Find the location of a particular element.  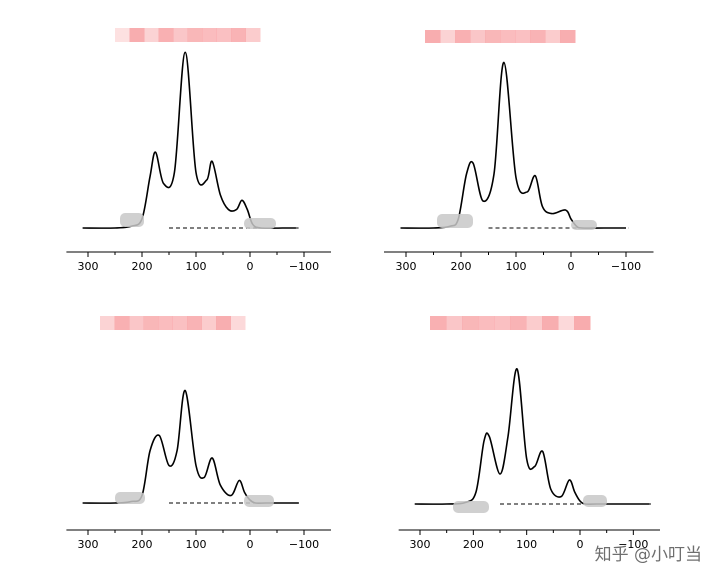

chart-panel-4: 300 200 100 0 −100 is located at coordinates (529, 433).